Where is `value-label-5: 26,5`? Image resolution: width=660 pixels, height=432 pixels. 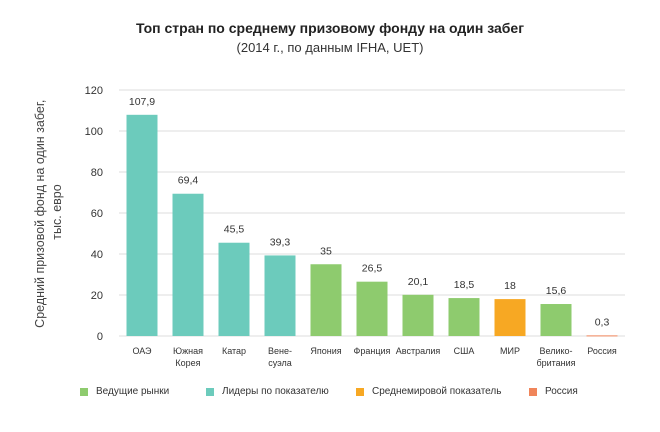 value-label-5: 26,5 is located at coordinates (372, 269).